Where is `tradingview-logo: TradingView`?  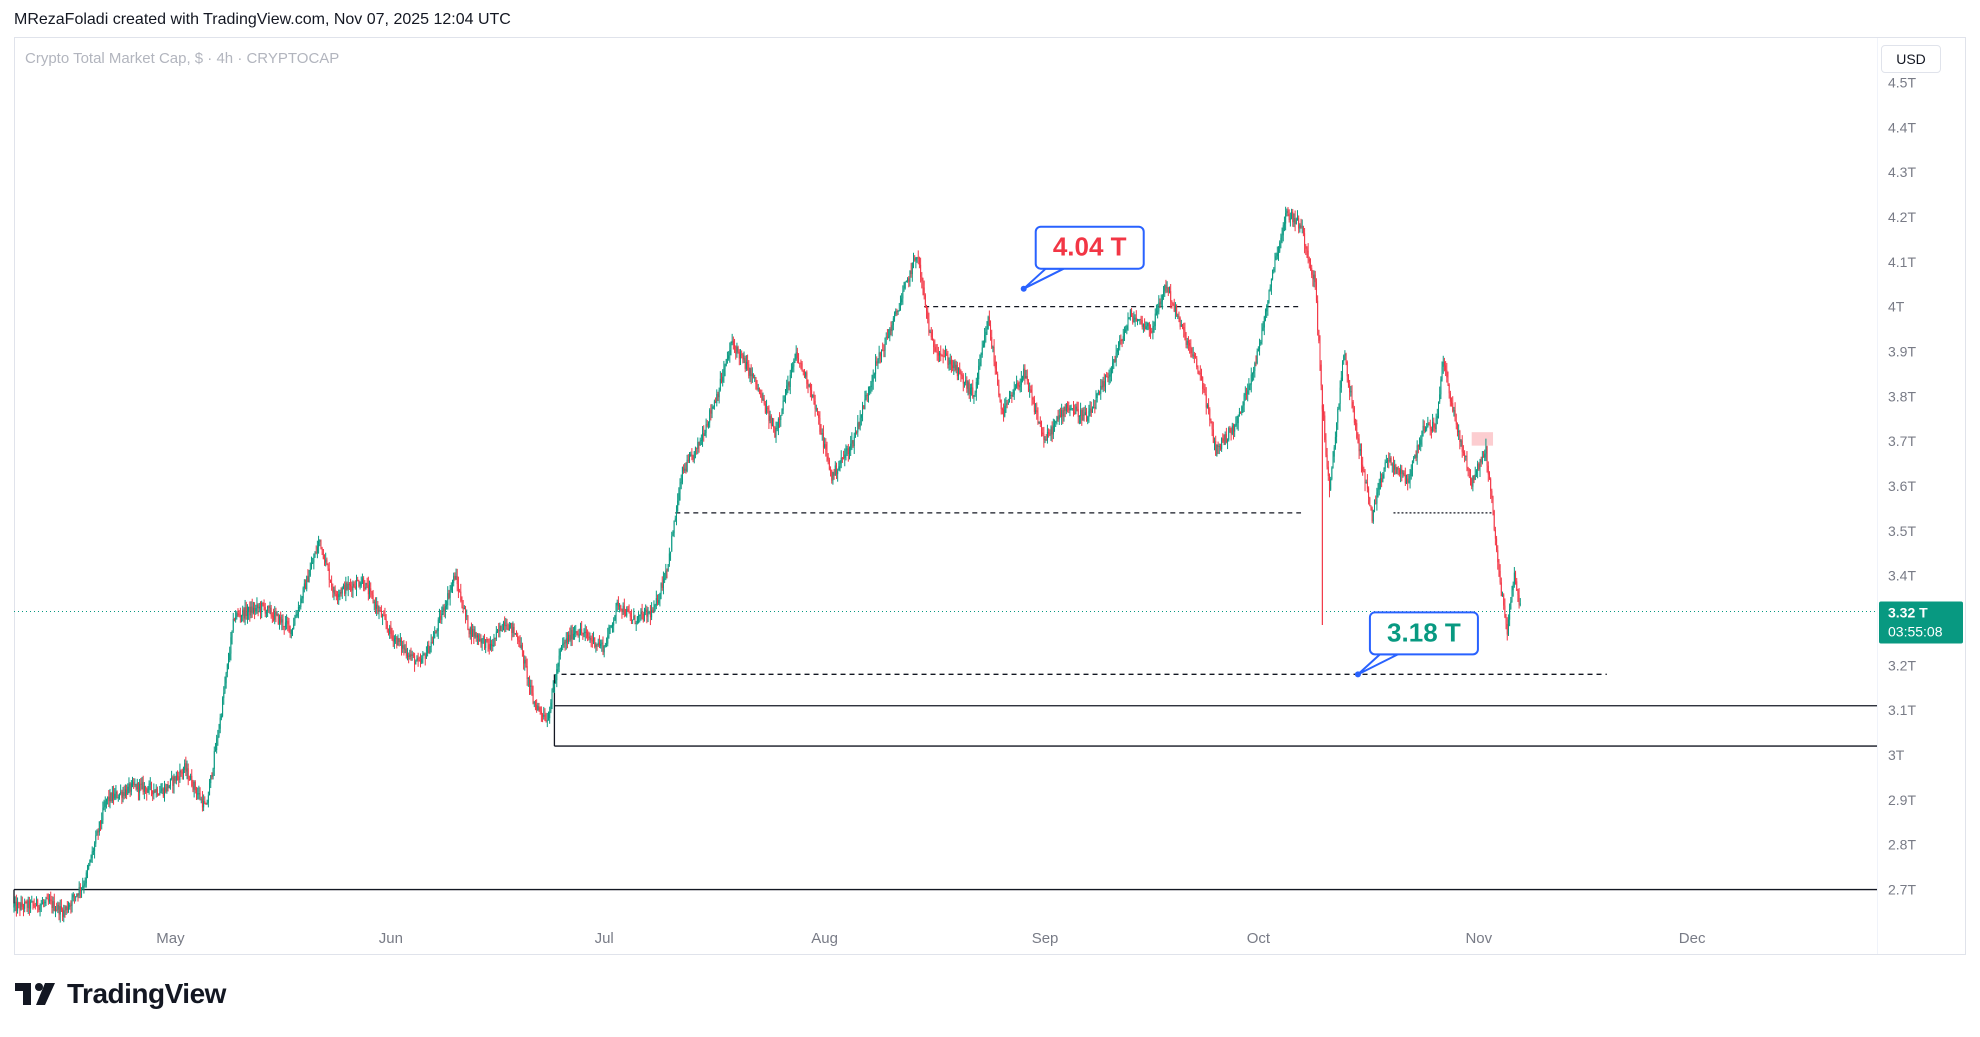 tradingview-logo: TradingView is located at coordinates (120, 994).